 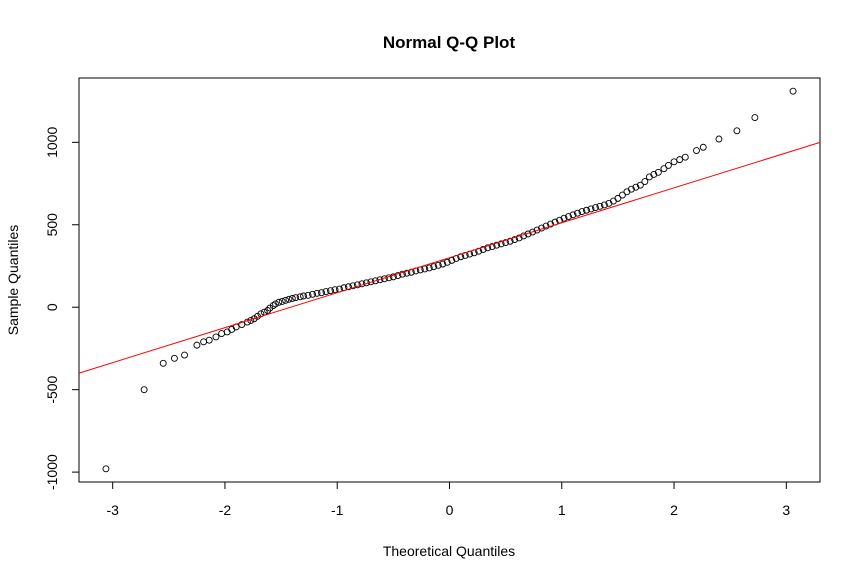 I want to click on y-axis-title: Sample Quantiles, so click(x=13, y=280).